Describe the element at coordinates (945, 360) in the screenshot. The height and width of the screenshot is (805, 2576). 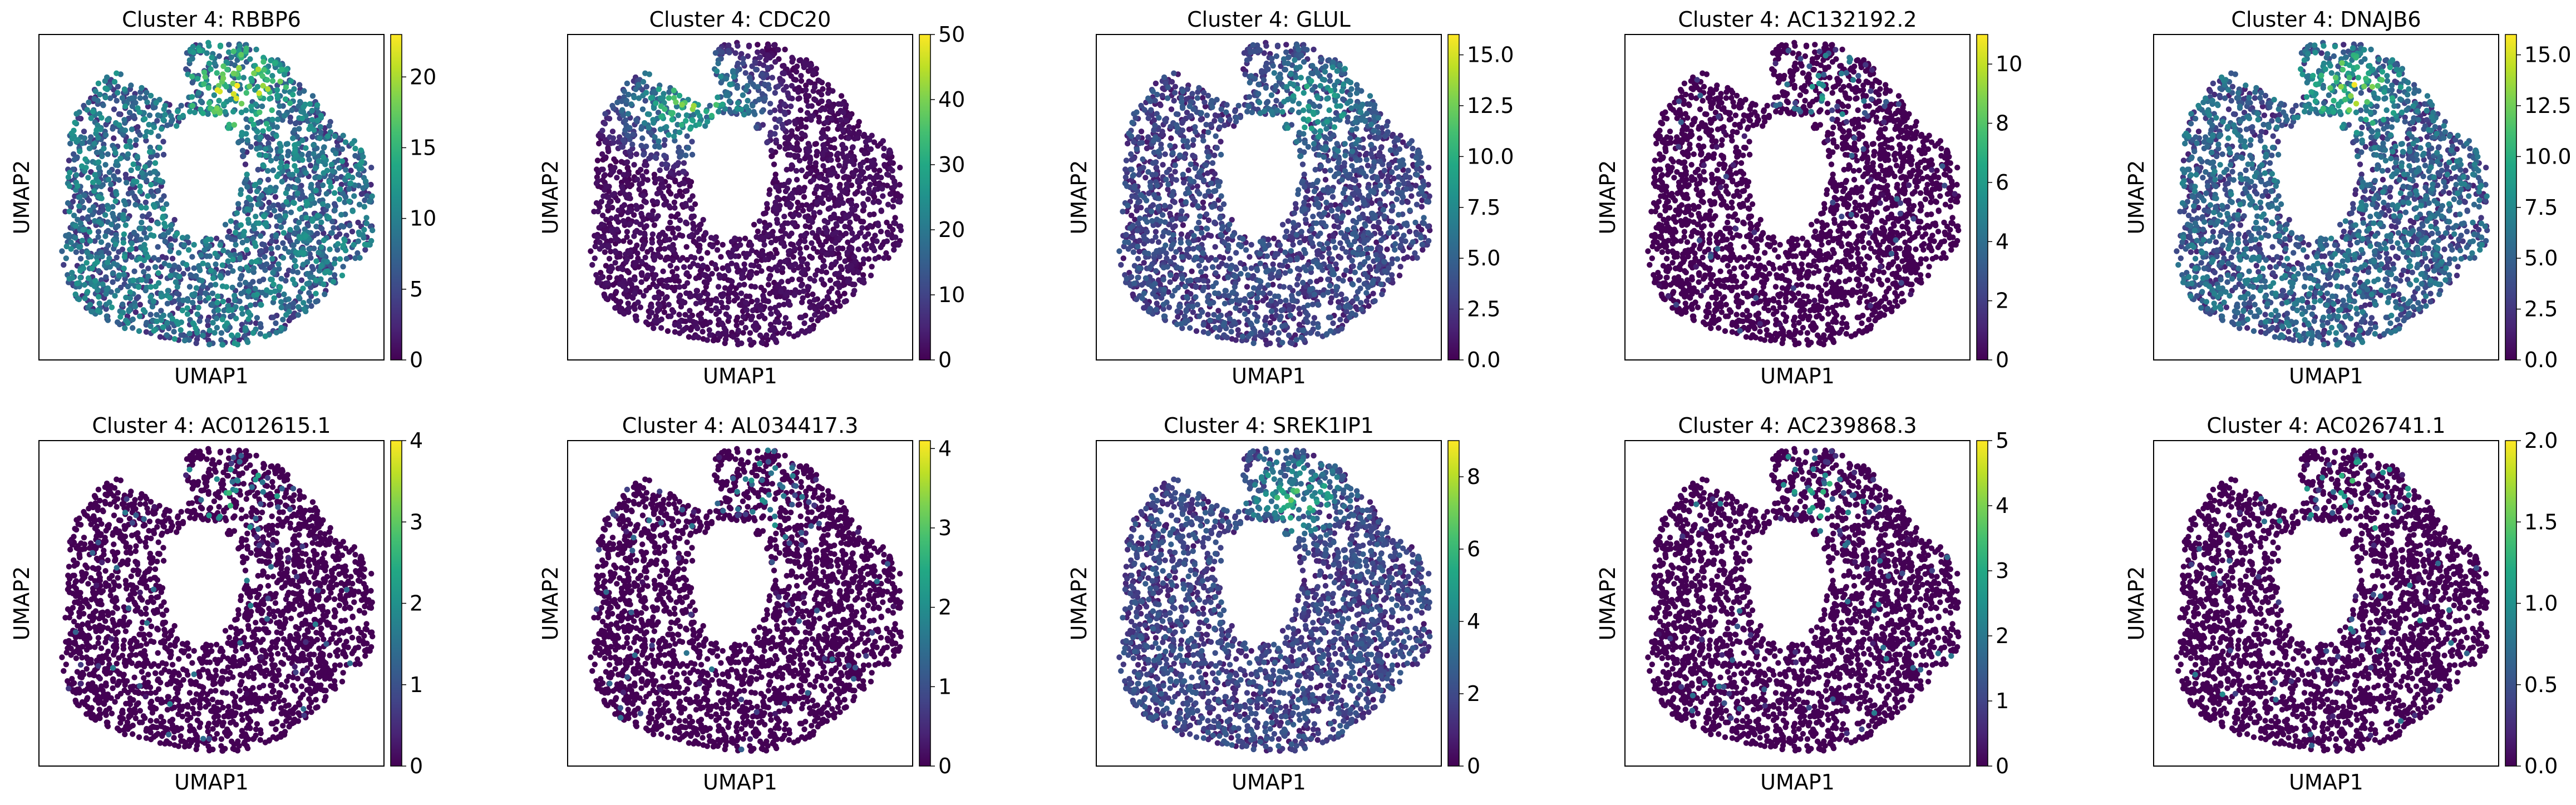
I see `colorbar-tick-label: 0` at that location.